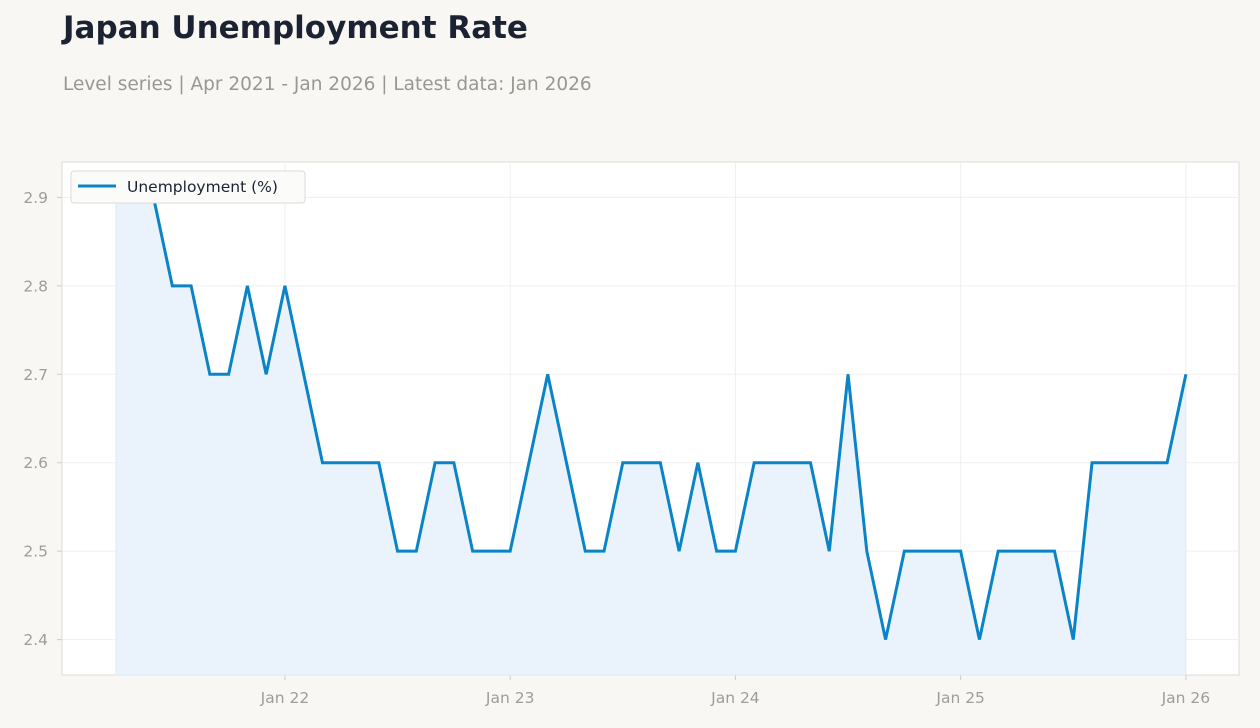 The image size is (1260, 728). I want to click on y-tick-label: 2.8, so click(35, 286).